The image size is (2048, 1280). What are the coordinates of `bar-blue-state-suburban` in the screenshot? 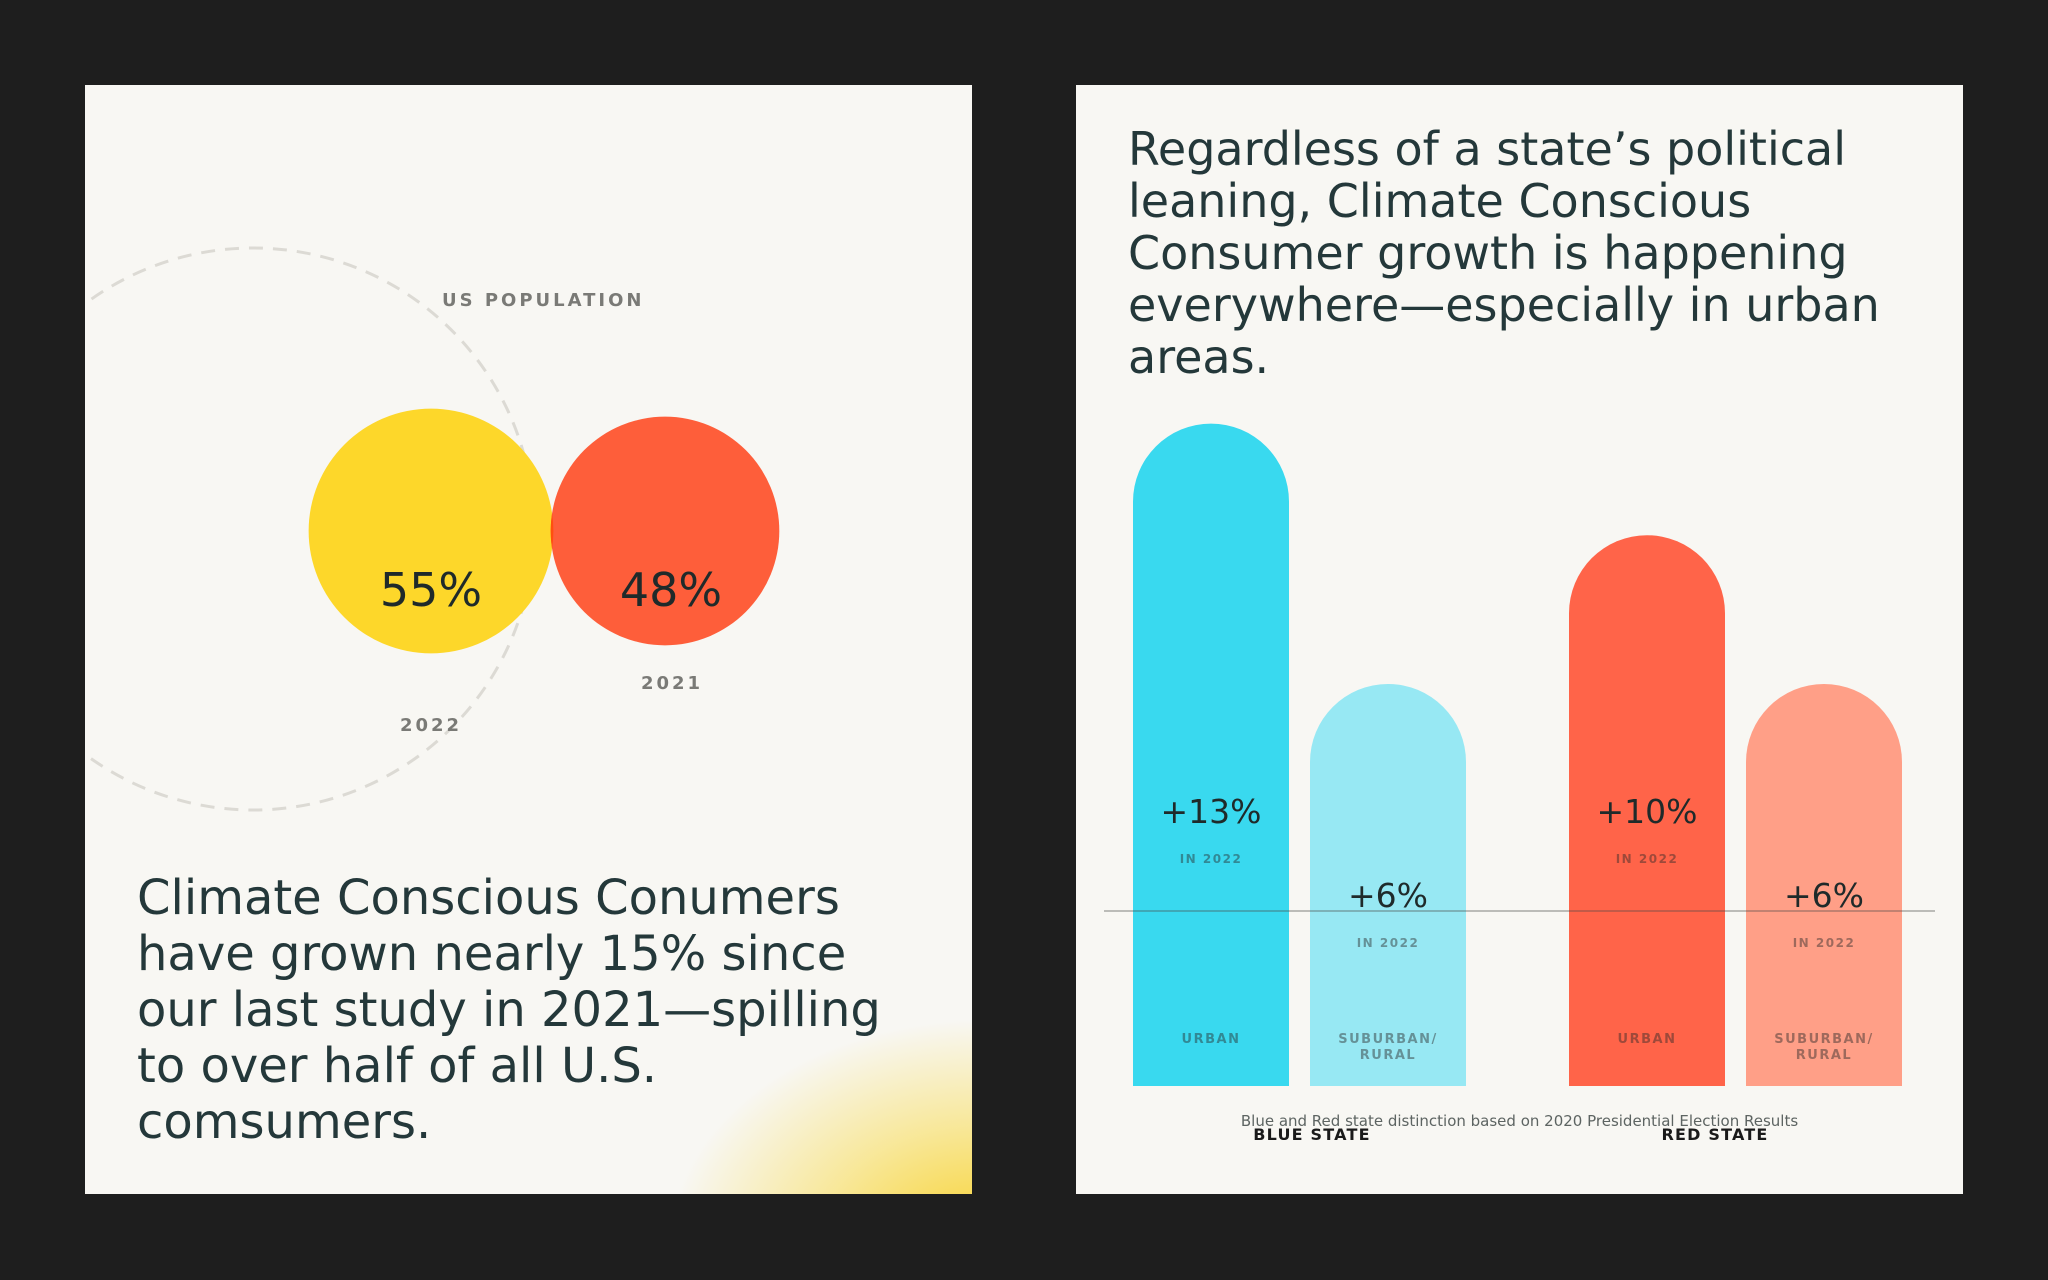 It's located at (1388, 885).